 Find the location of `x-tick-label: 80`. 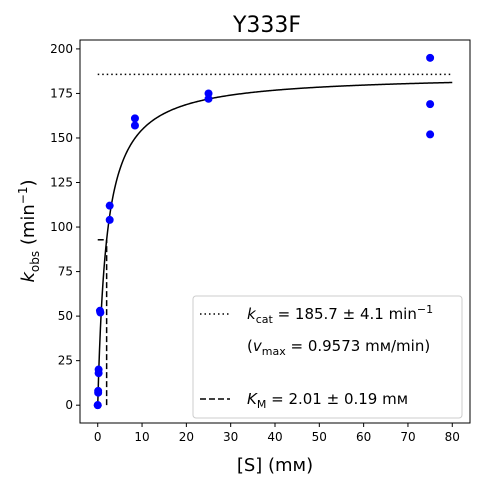

x-tick-label: 80 is located at coordinates (452, 437).